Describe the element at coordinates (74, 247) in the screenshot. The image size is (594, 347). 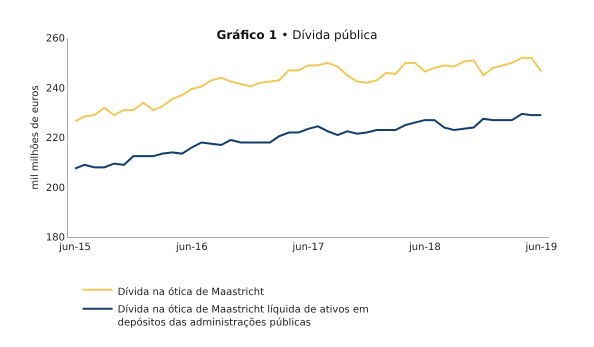
I see `x-tick-label: jun-15` at that location.